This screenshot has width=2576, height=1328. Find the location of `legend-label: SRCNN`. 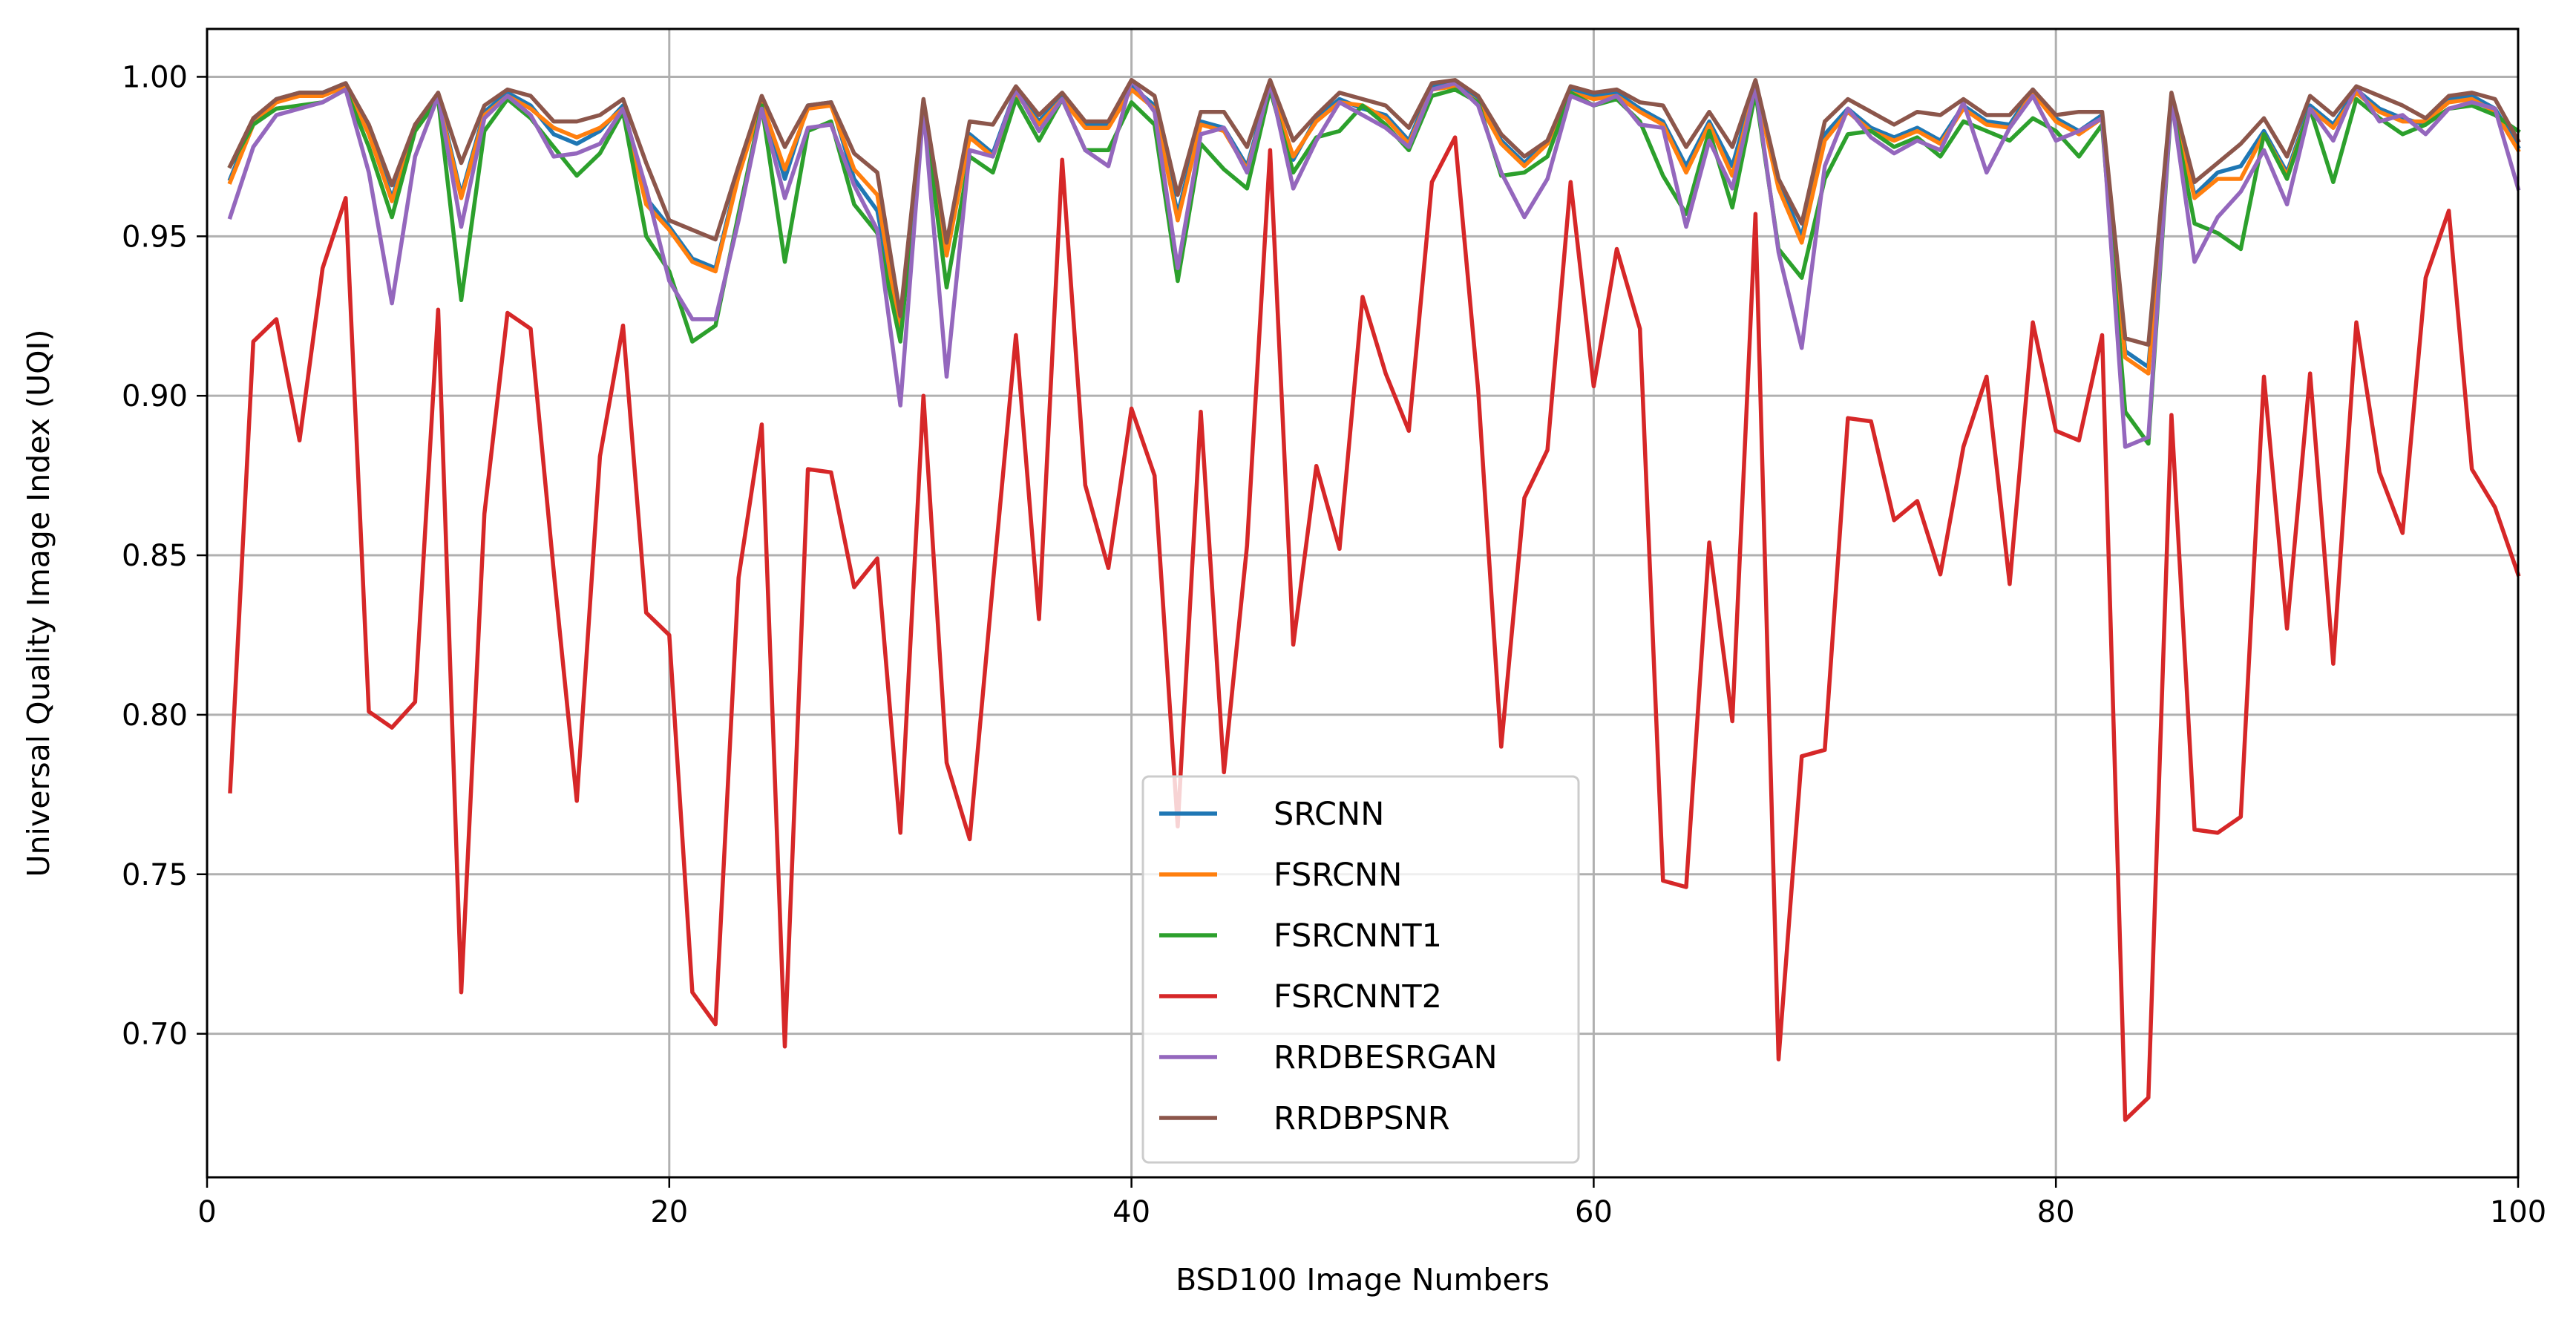

legend-label: SRCNN is located at coordinates (1329, 815).